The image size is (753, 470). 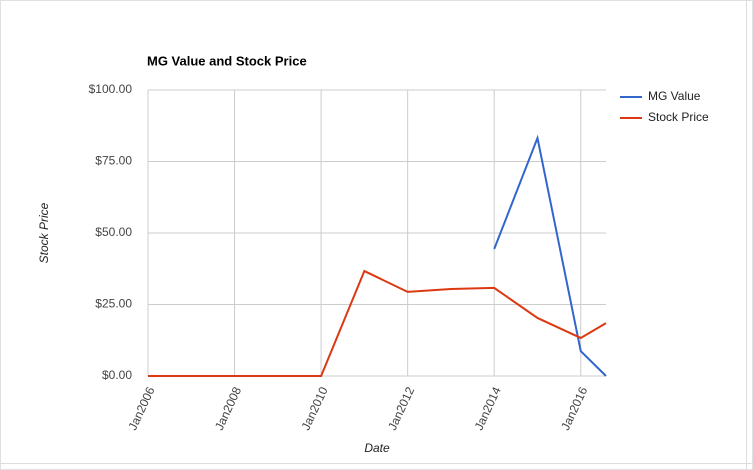 What do you see at coordinates (113, 304) in the screenshot?
I see `y-tick-label: $25.00` at bounding box center [113, 304].